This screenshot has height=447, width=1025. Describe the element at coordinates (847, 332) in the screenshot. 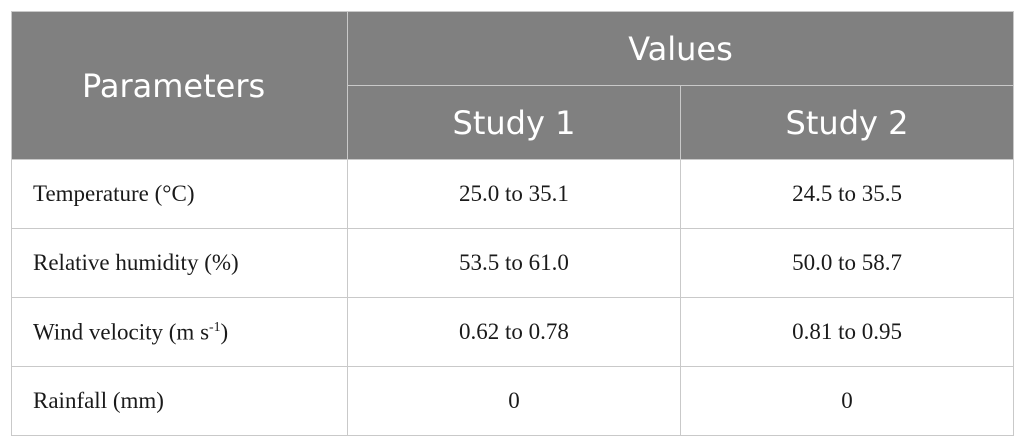

I see `cell-study-2: 0.81 to 0.95` at that location.